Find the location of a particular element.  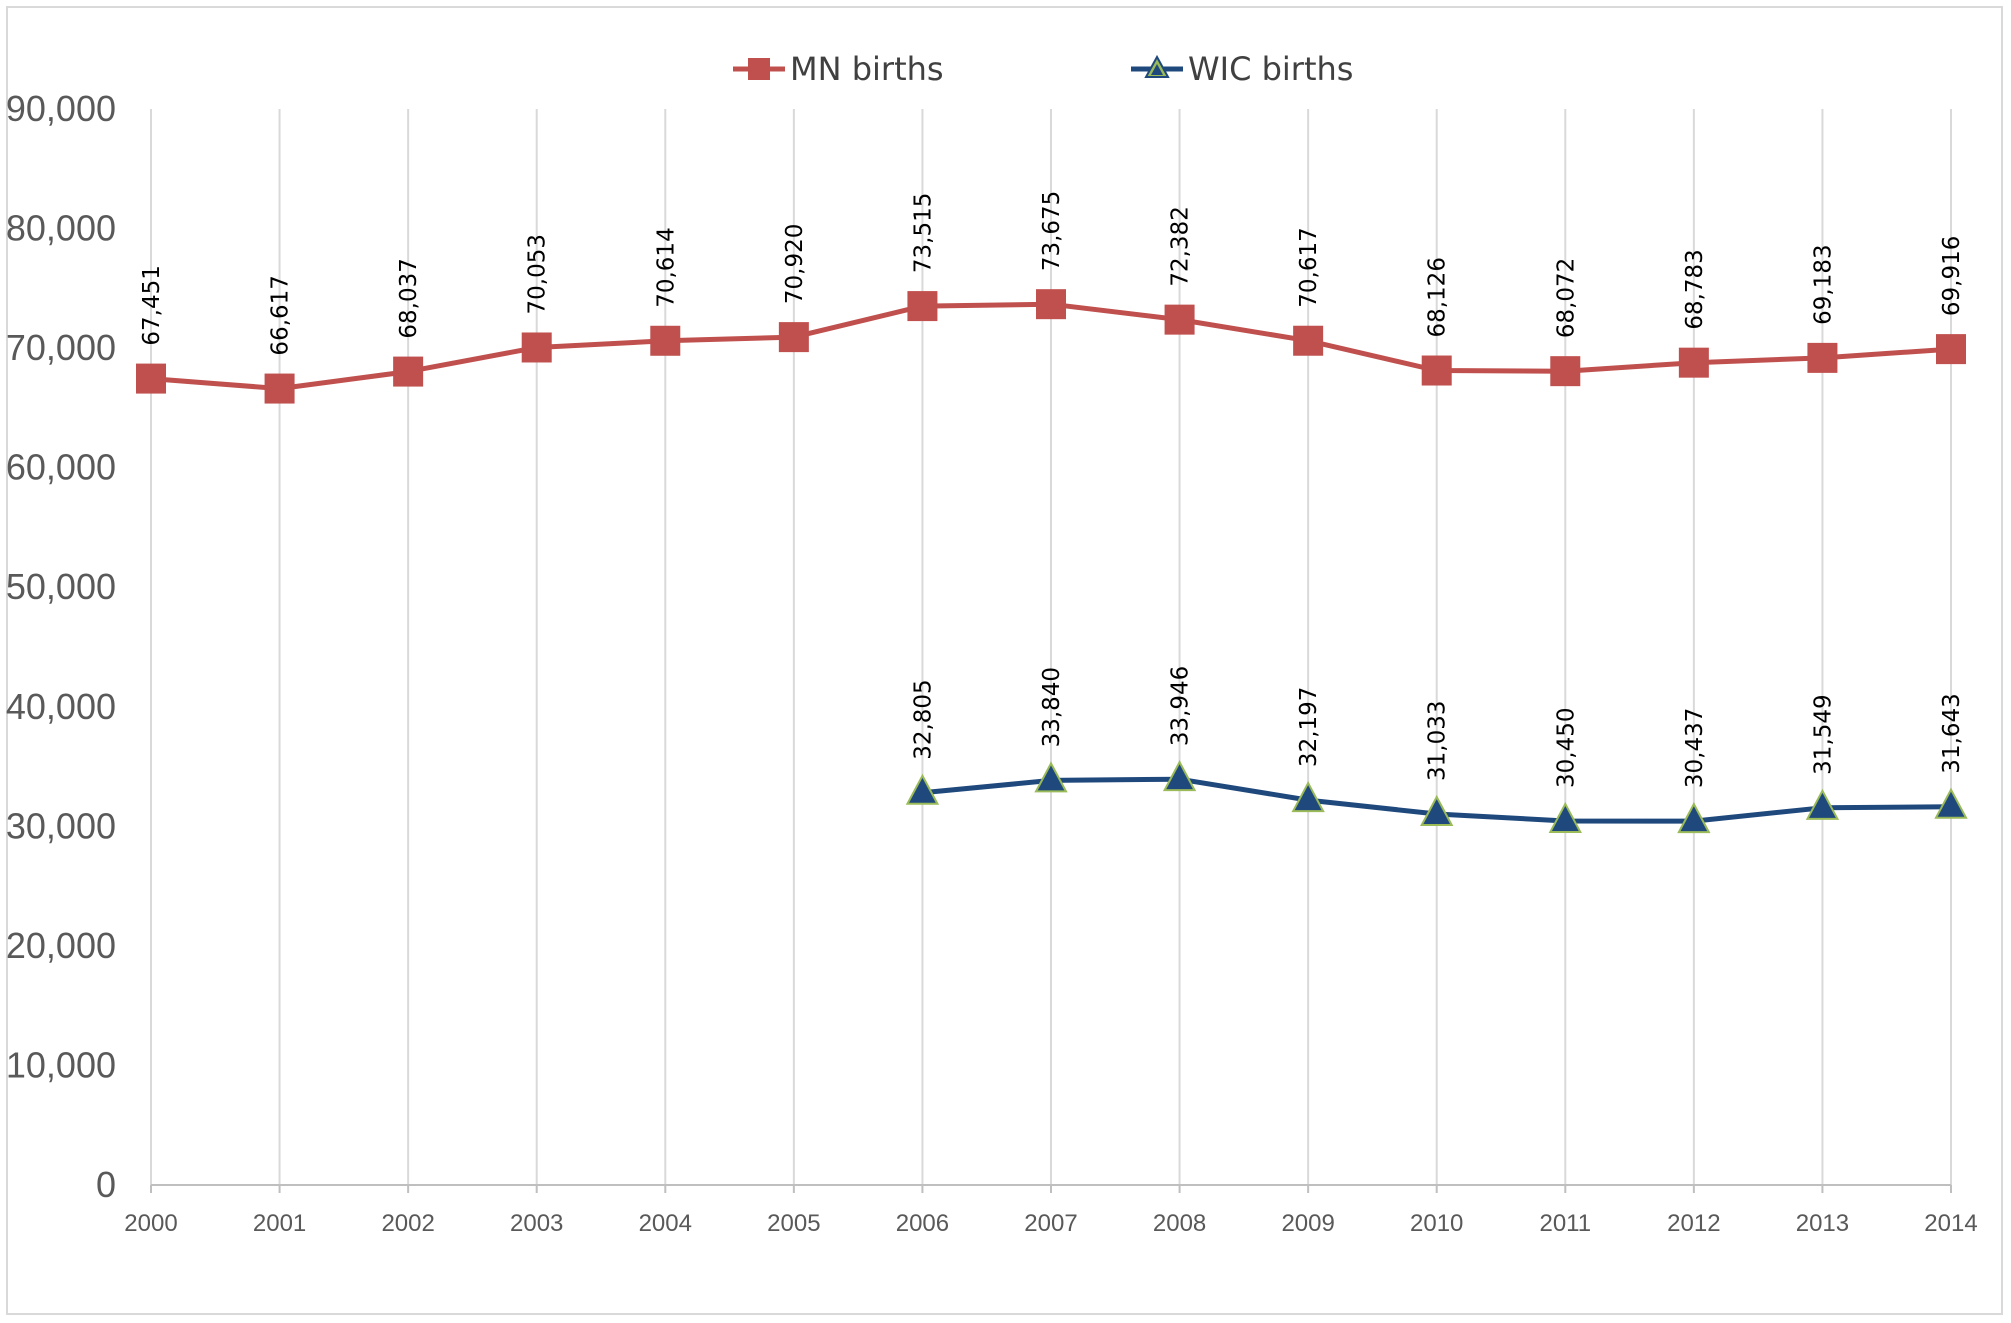

y-tick-label: 70,000 is located at coordinates (61, 347).